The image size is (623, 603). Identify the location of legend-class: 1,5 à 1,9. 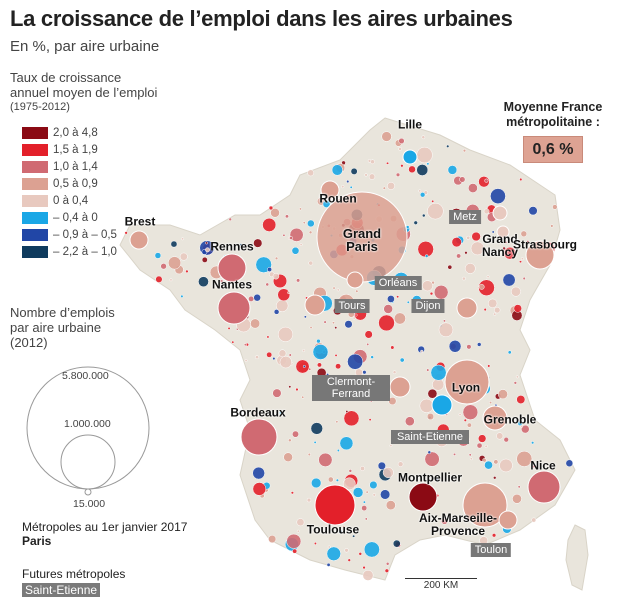
(69, 149).